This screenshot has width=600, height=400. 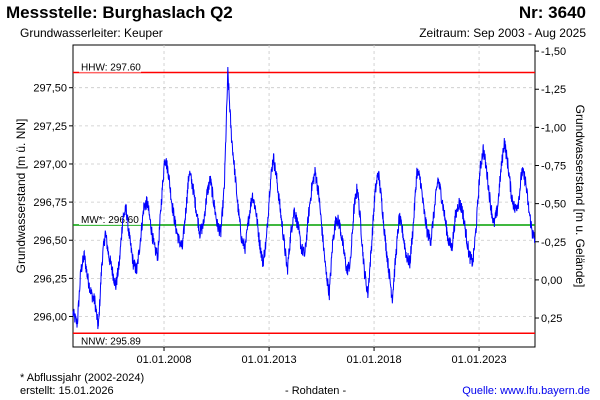 What do you see at coordinates (50, 241) in the screenshot?
I see `y-tick-label: 296,50` at bounding box center [50, 241].